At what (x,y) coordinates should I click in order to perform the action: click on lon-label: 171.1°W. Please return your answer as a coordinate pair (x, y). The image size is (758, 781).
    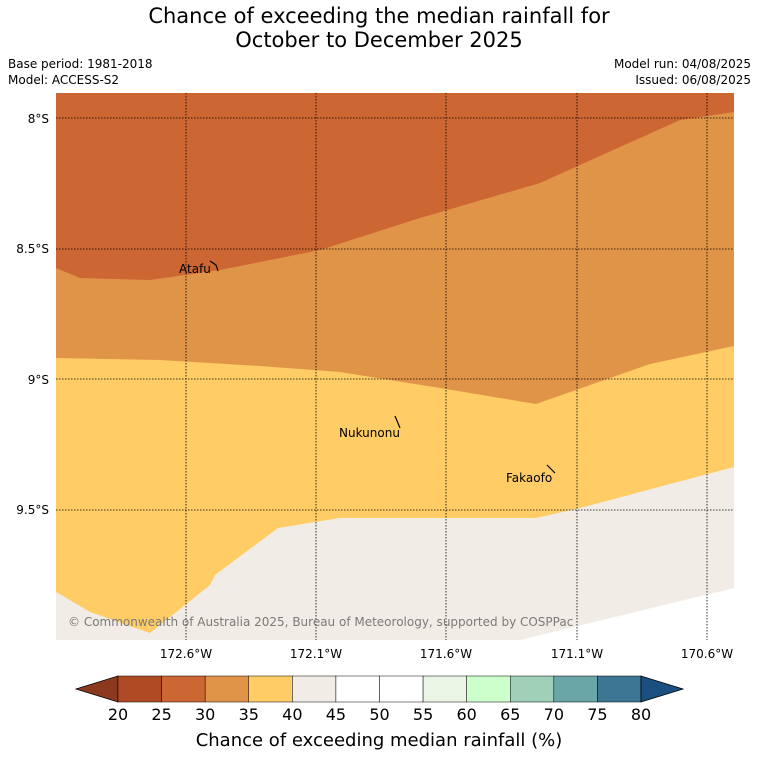
    Looking at the image, I should click on (577, 654).